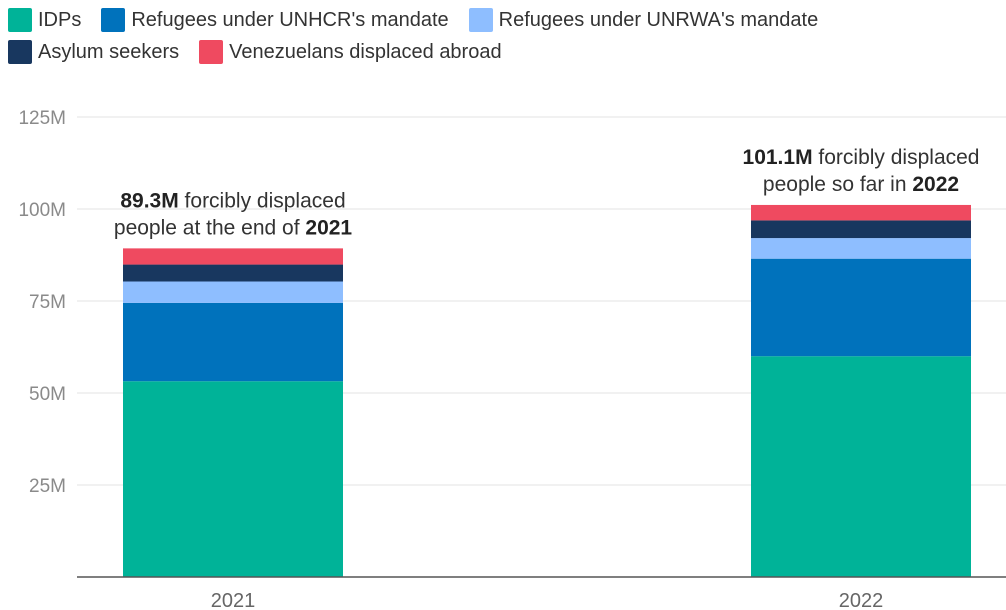  What do you see at coordinates (290, 19) in the screenshot?
I see `legend-label: Refugees under UNHCR's mandate` at bounding box center [290, 19].